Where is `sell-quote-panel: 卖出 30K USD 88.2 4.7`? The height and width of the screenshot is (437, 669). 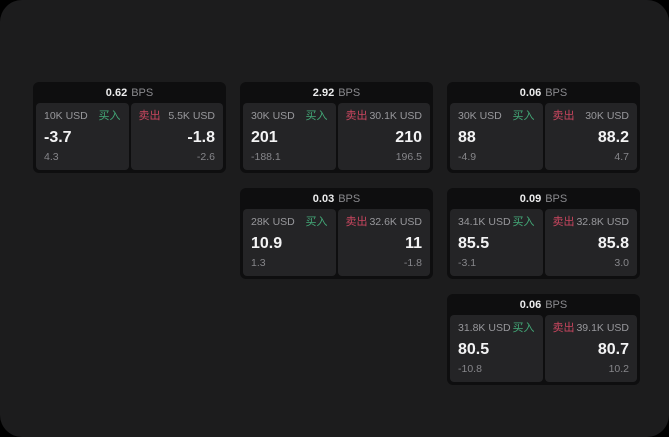 sell-quote-panel: 卖出 30K USD 88.2 4.7 is located at coordinates (590, 136).